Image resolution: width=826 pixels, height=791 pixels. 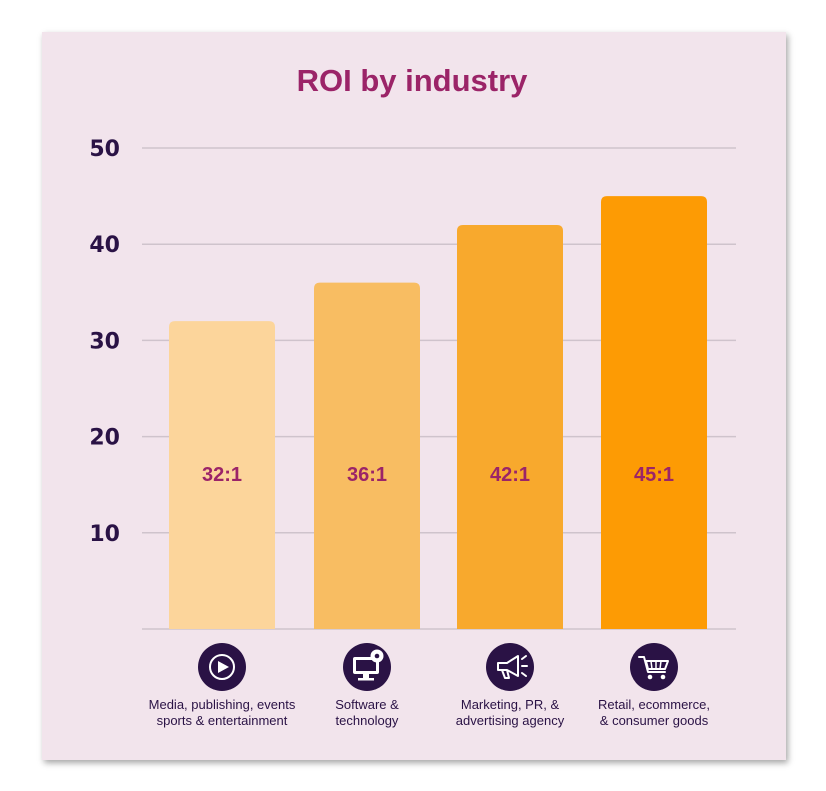 I want to click on play-icon, so click(x=222, y=667).